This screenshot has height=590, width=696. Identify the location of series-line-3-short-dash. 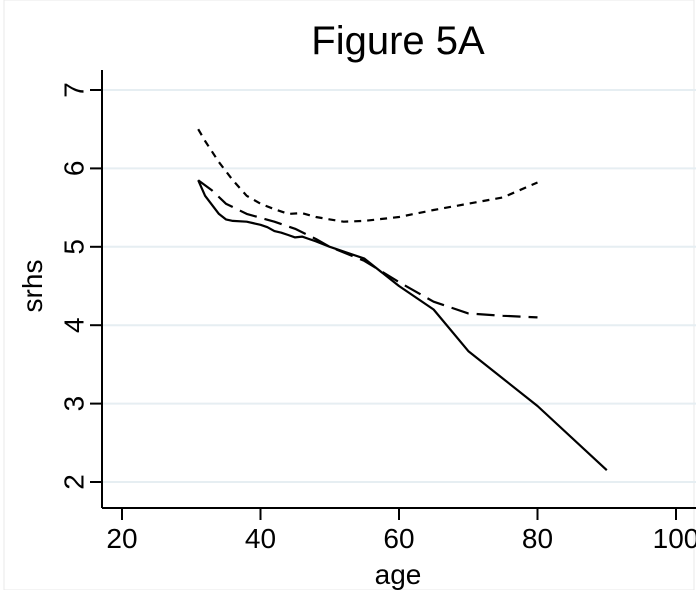
(367, 175).